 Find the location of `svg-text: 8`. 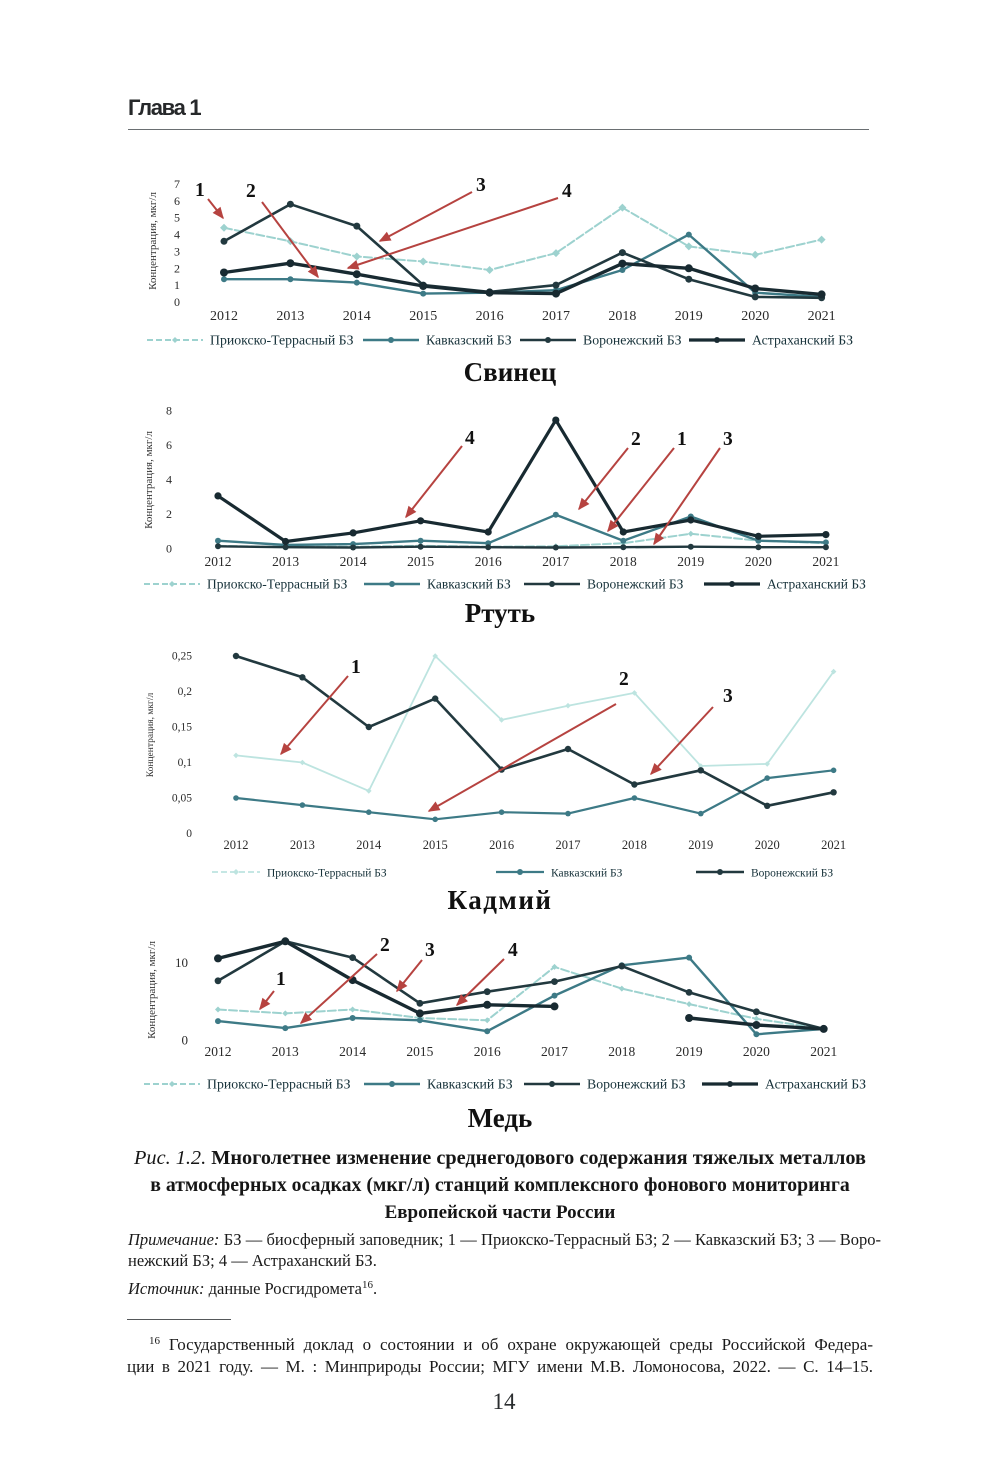

svg-text: 8 is located at coordinates (169, 411).